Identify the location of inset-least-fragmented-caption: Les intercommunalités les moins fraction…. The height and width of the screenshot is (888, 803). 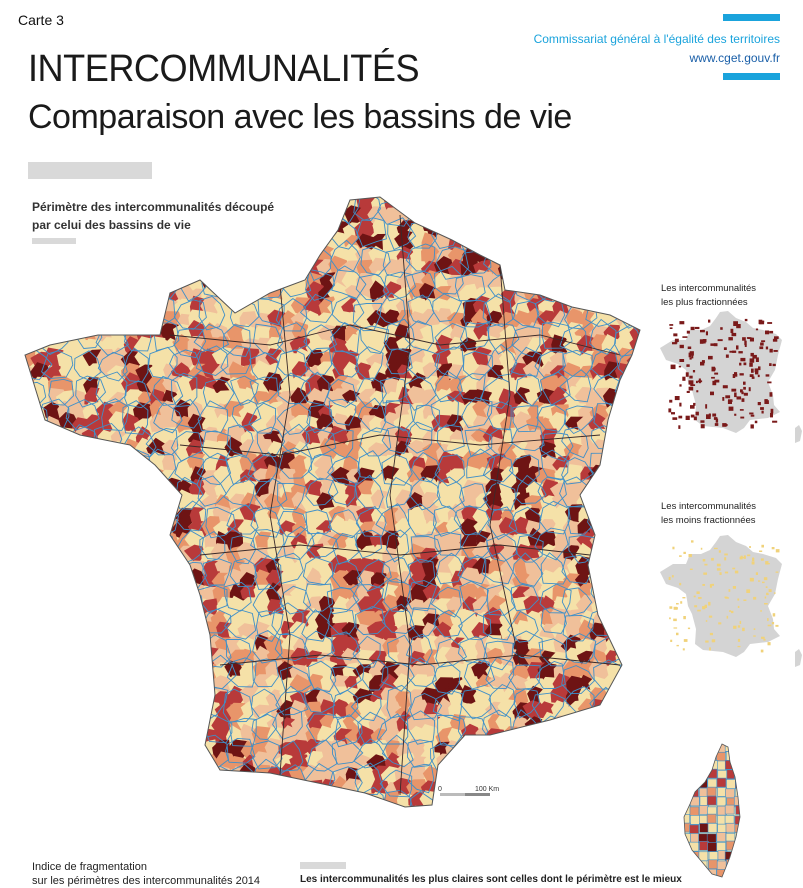
(721, 514).